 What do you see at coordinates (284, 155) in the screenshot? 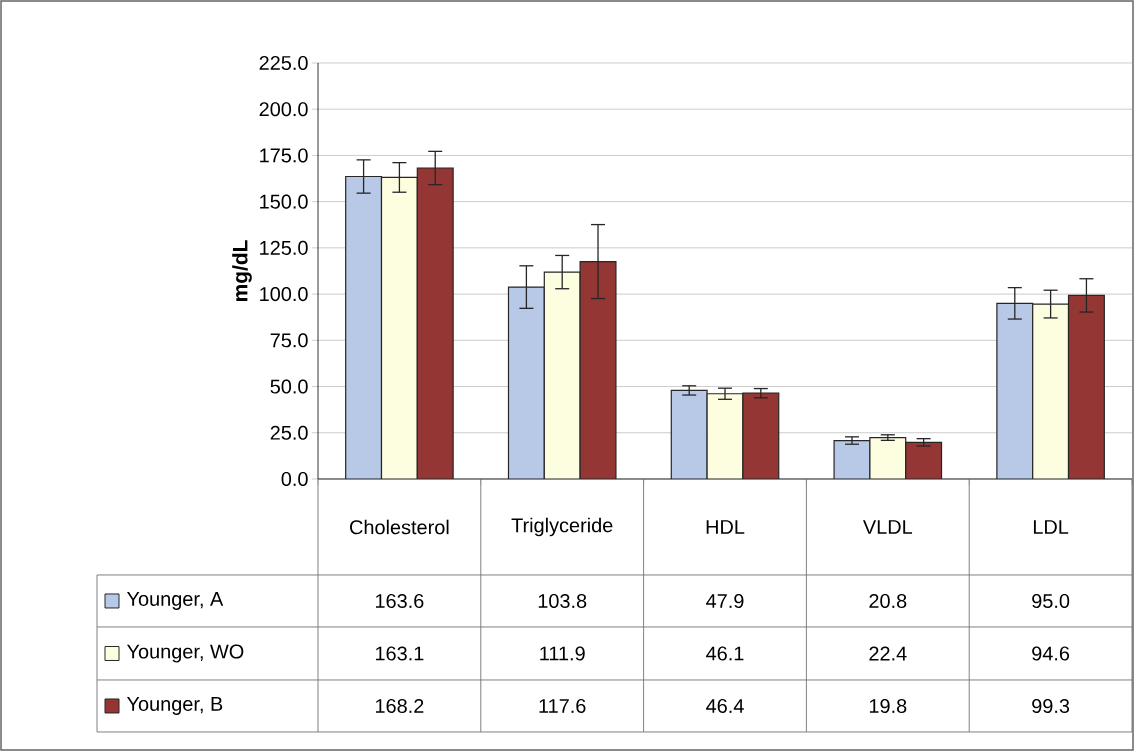
I see `y-tick-label: 175.0` at bounding box center [284, 155].